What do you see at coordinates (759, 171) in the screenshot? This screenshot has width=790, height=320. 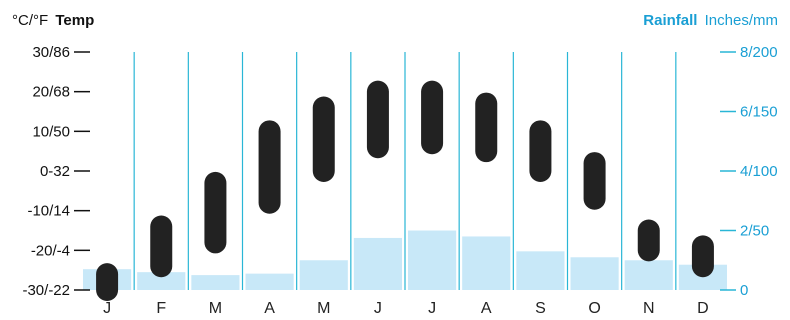 I see `right-tick-label: 4/100` at bounding box center [759, 171].